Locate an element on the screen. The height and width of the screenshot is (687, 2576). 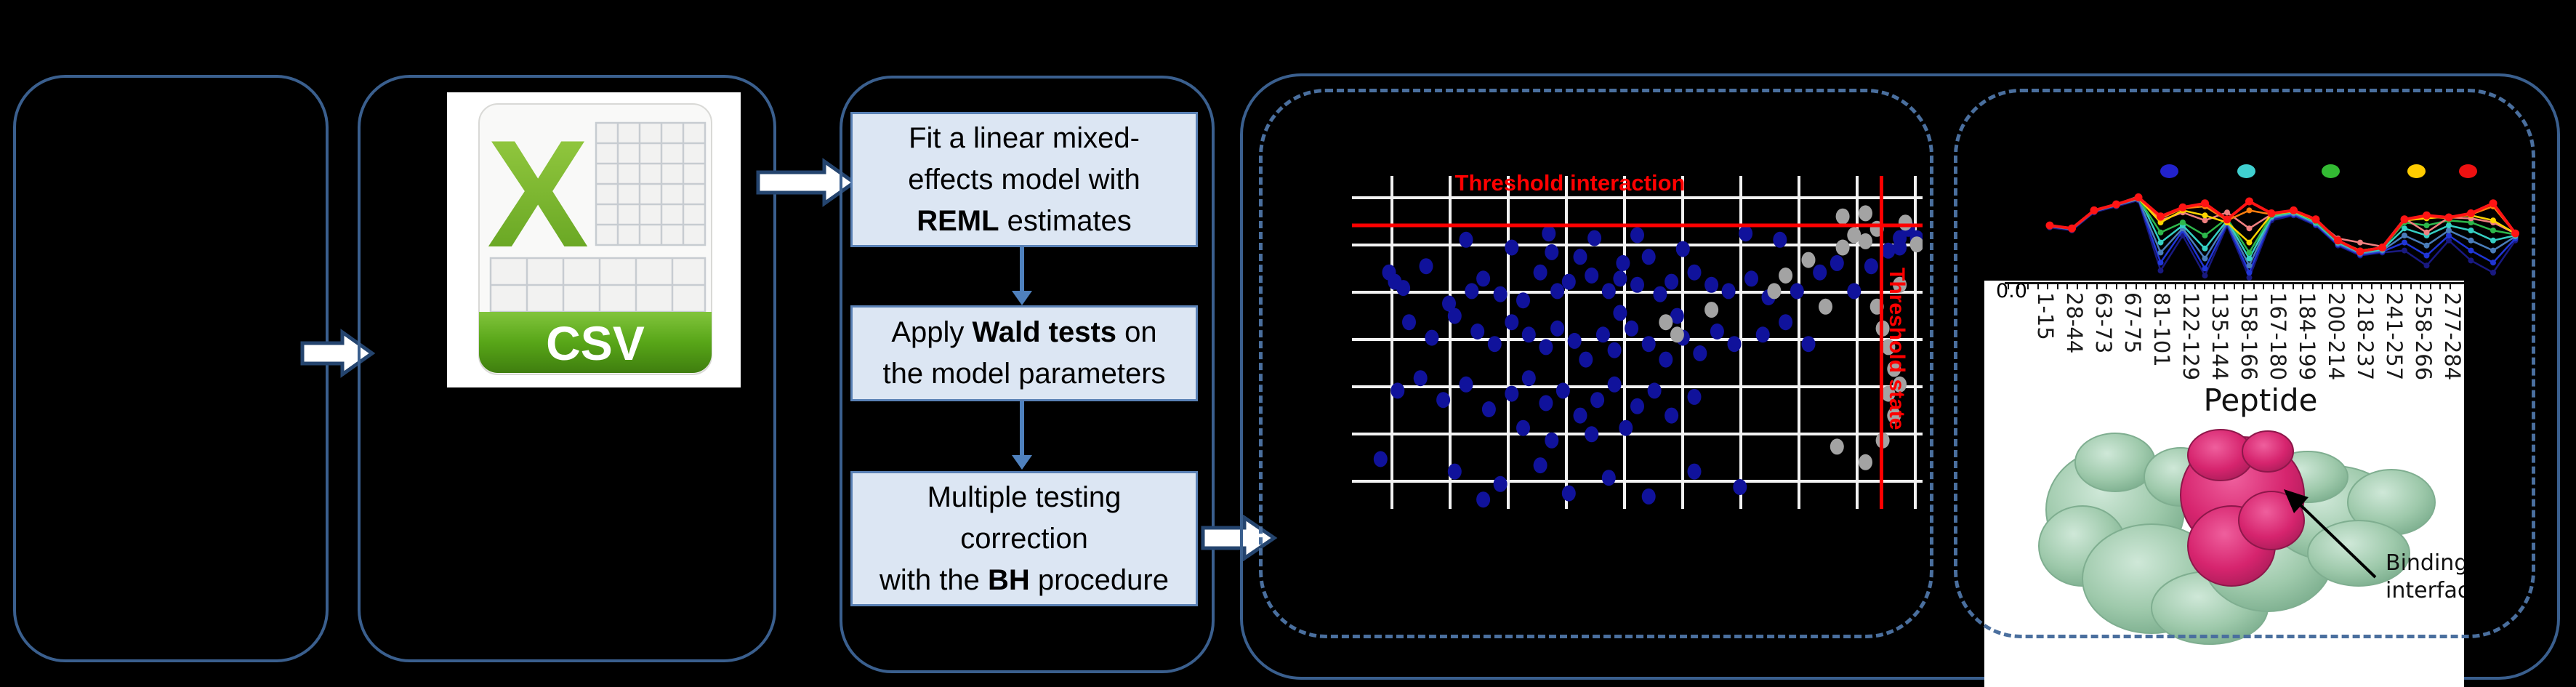
spreadsheet-grid-bottom is located at coordinates (598, 285).